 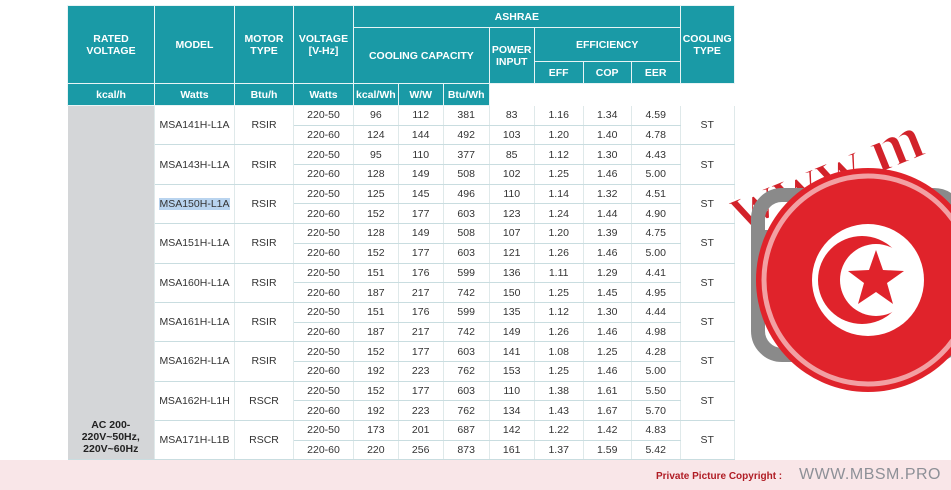 I want to click on eff-cell: 1.37, so click(x=559, y=450).